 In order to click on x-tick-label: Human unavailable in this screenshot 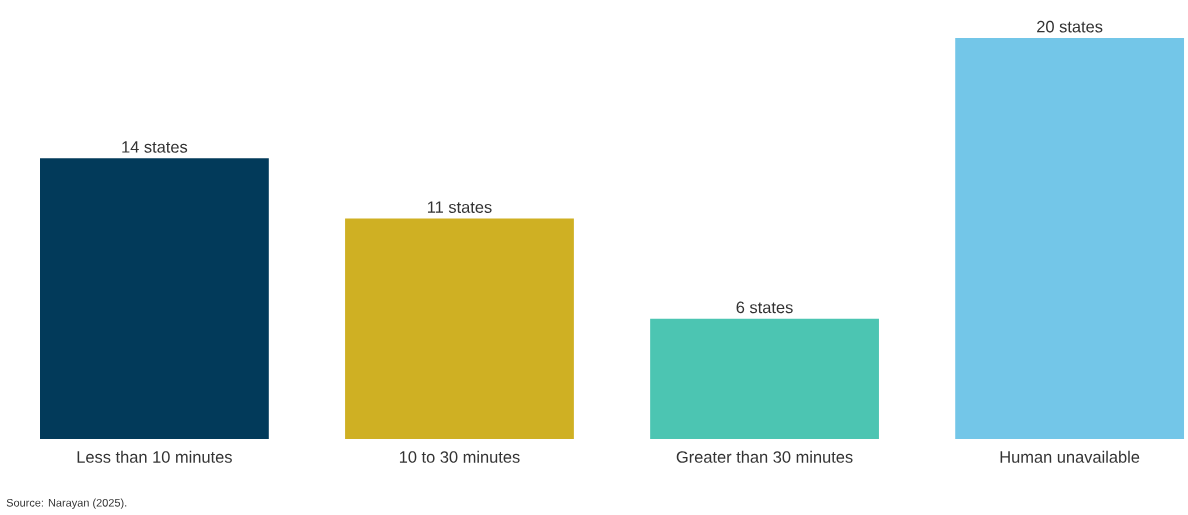, I will do `click(1070, 456)`.